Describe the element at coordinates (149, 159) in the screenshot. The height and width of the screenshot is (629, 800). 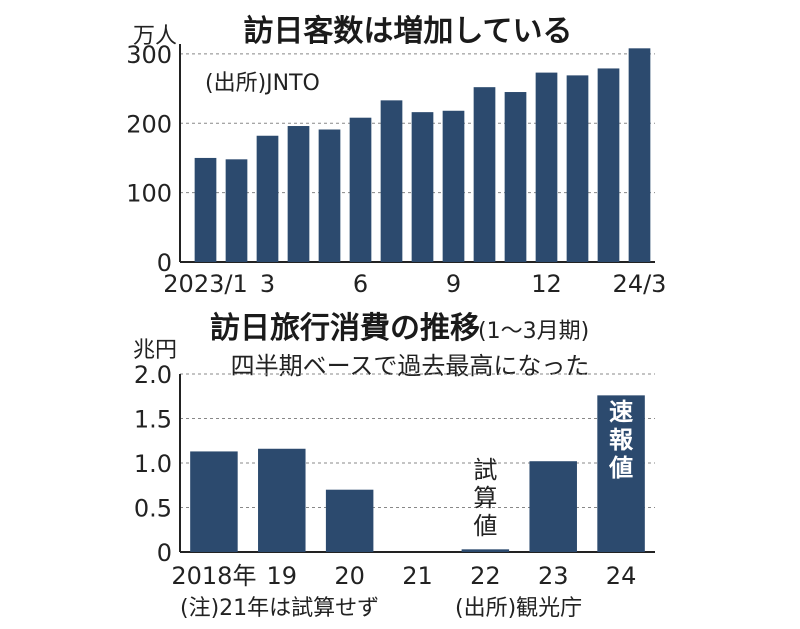
I see `chart1-y-ticks: 0 100 200 300` at that location.